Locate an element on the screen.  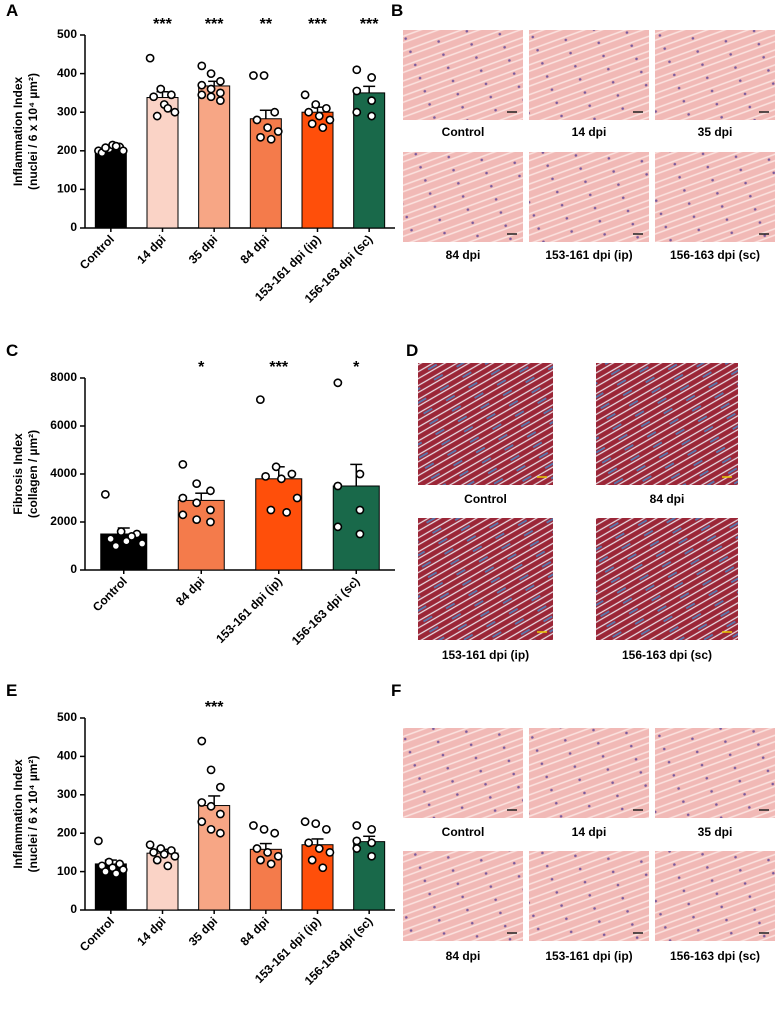
image-caption: 156-163 dpi (sc) is located at coordinates (667, 655).